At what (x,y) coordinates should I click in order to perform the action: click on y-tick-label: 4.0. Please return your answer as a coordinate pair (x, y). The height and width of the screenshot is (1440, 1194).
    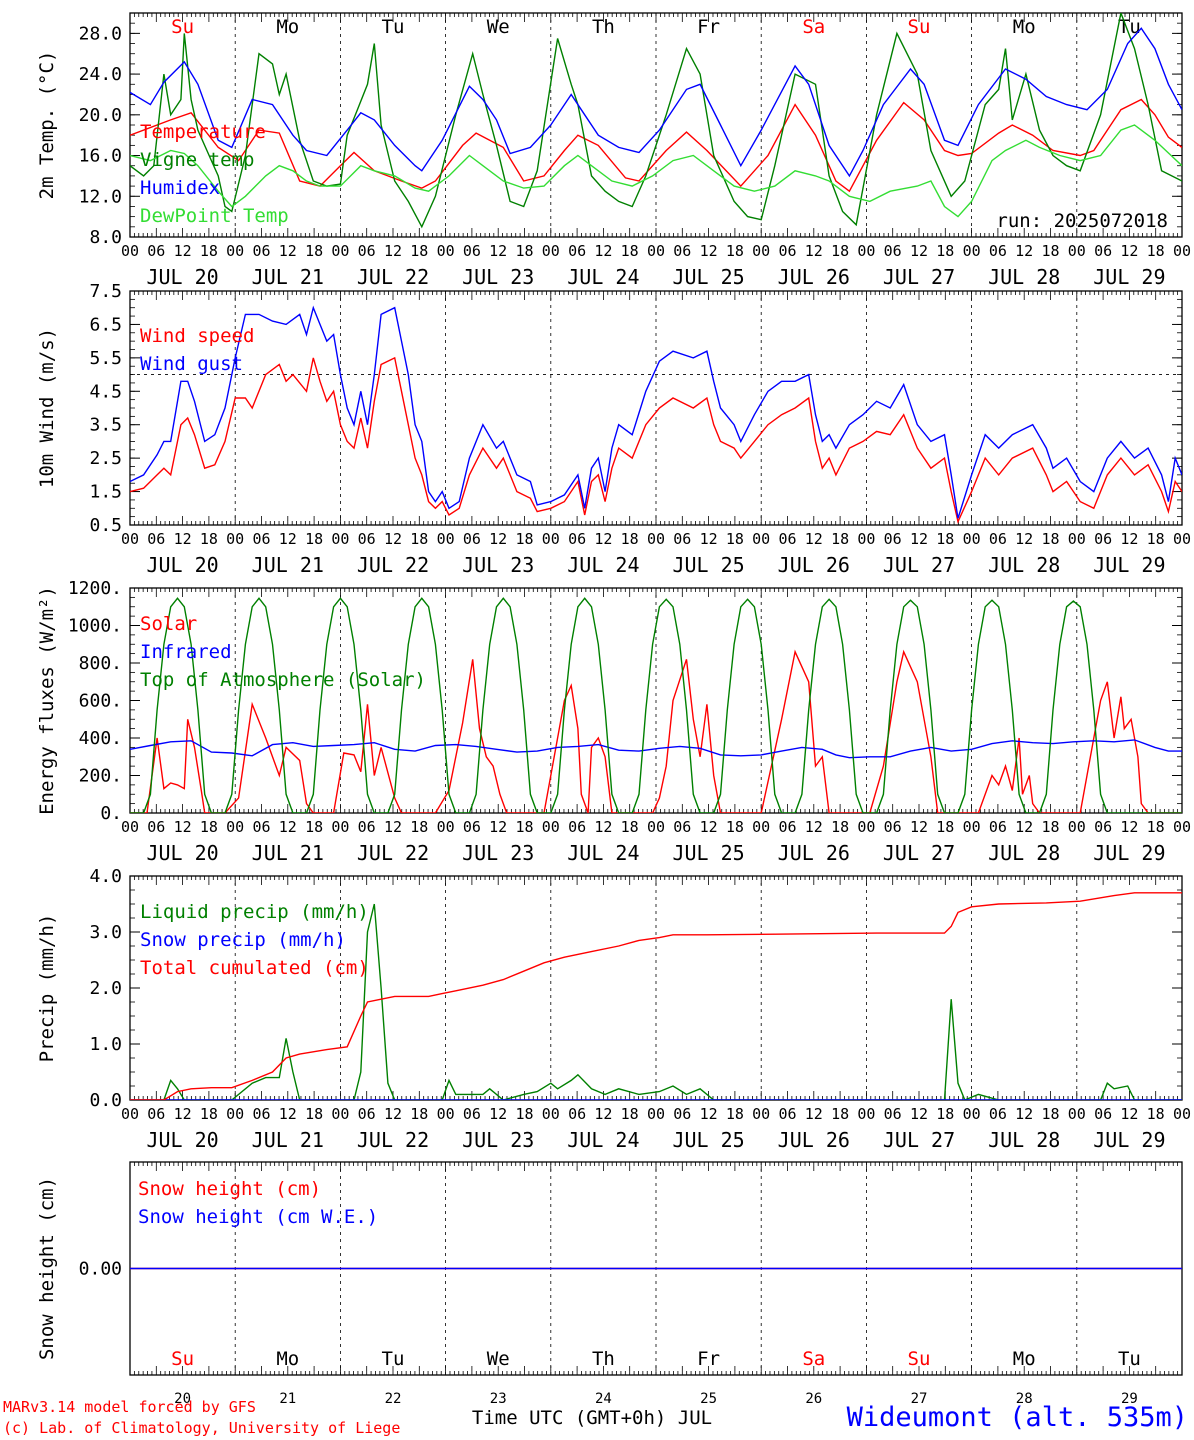
    Looking at the image, I should click on (105, 876).